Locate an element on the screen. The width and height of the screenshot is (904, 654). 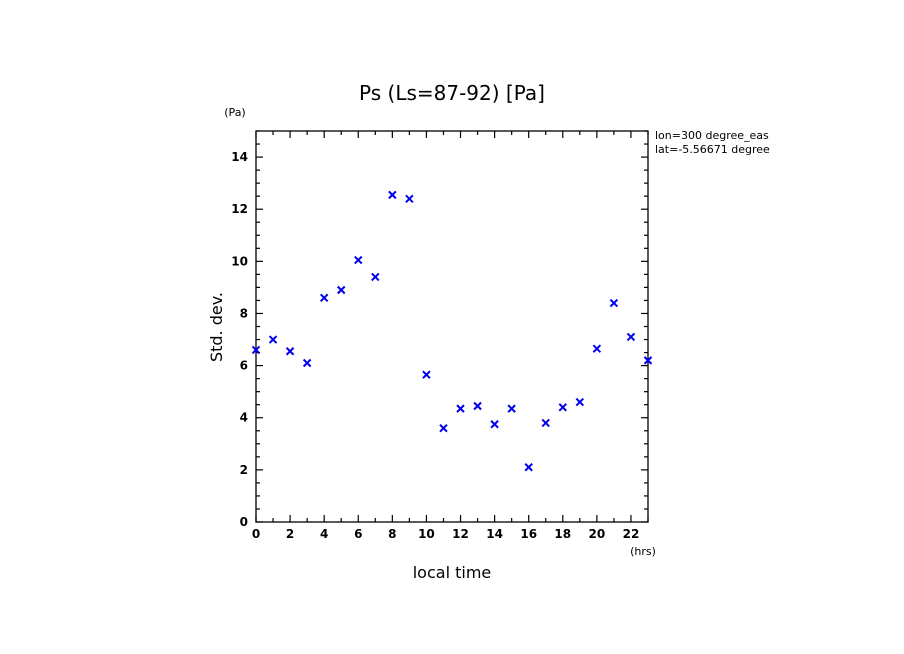
x-tick-label: 8 is located at coordinates (392, 534).